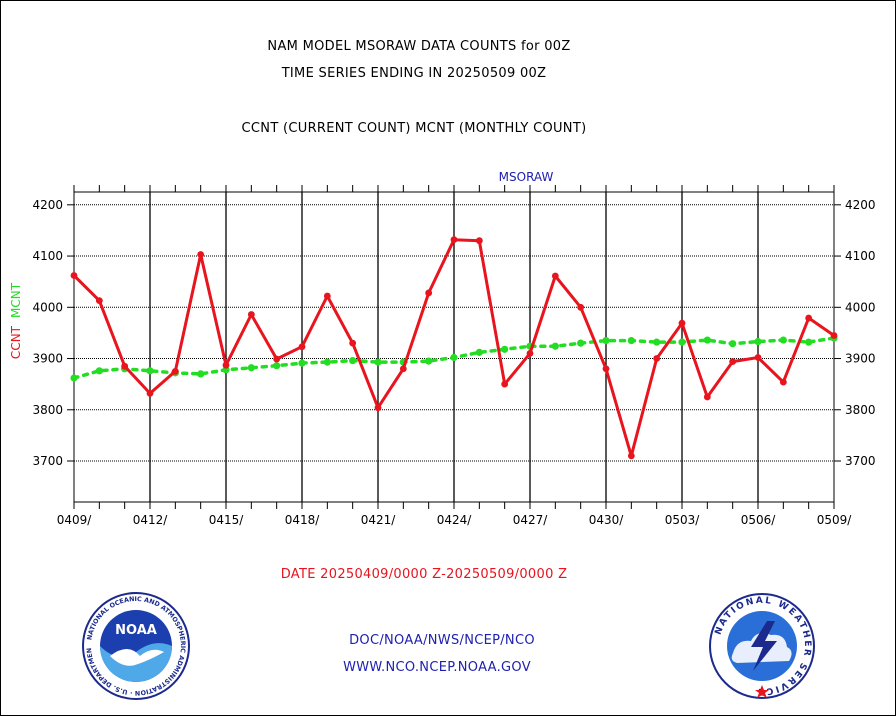 The height and width of the screenshot is (716, 896). Describe the element at coordinates (455, 520) in the screenshot. I see `x-tick-label-5: 0424/` at that location.